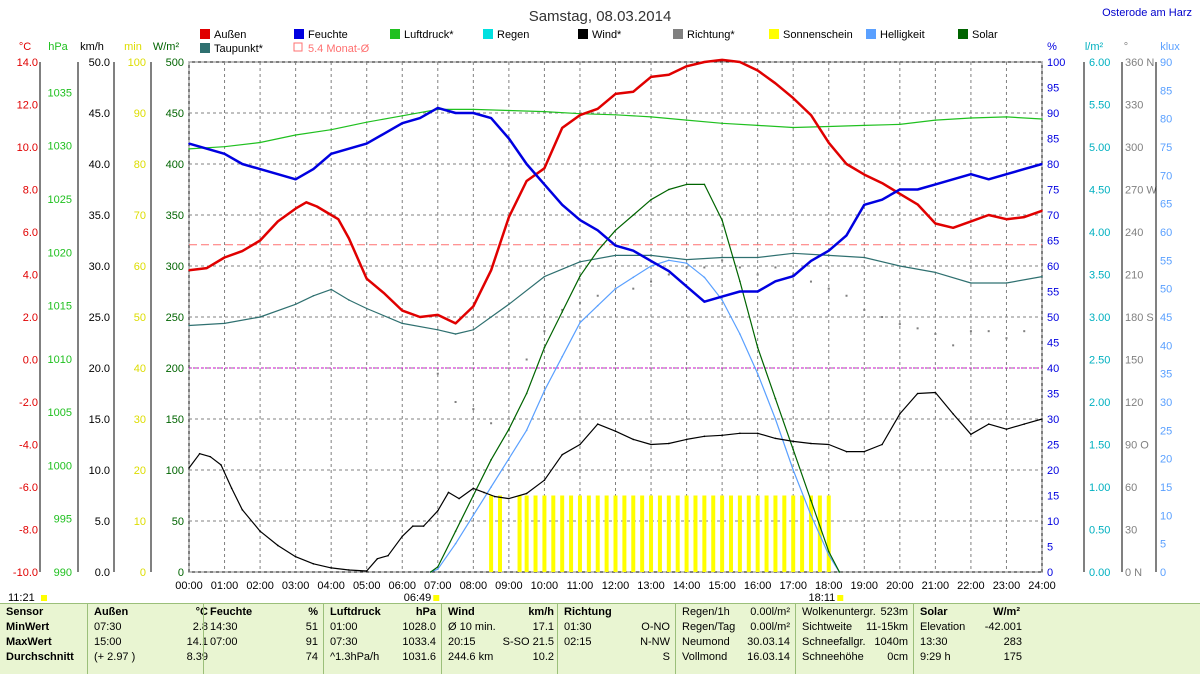  Describe the element at coordinates (231, 612) in the screenshot. I see `table-column-header: Feuchte` at that location.